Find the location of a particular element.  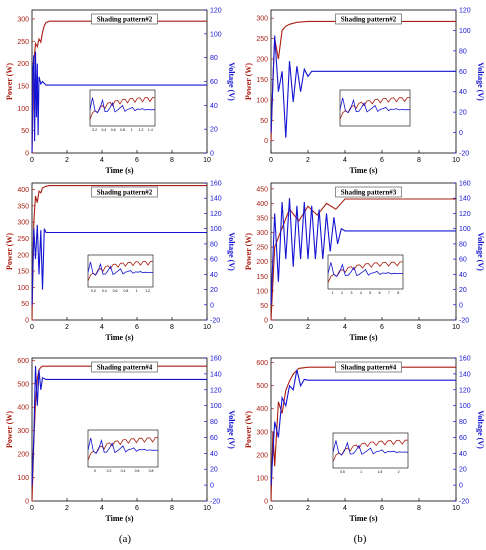

inset-zoom-plot: 0.2 0.4 0.6 0.8 1 1.2 is located at coordinates (120, 273).